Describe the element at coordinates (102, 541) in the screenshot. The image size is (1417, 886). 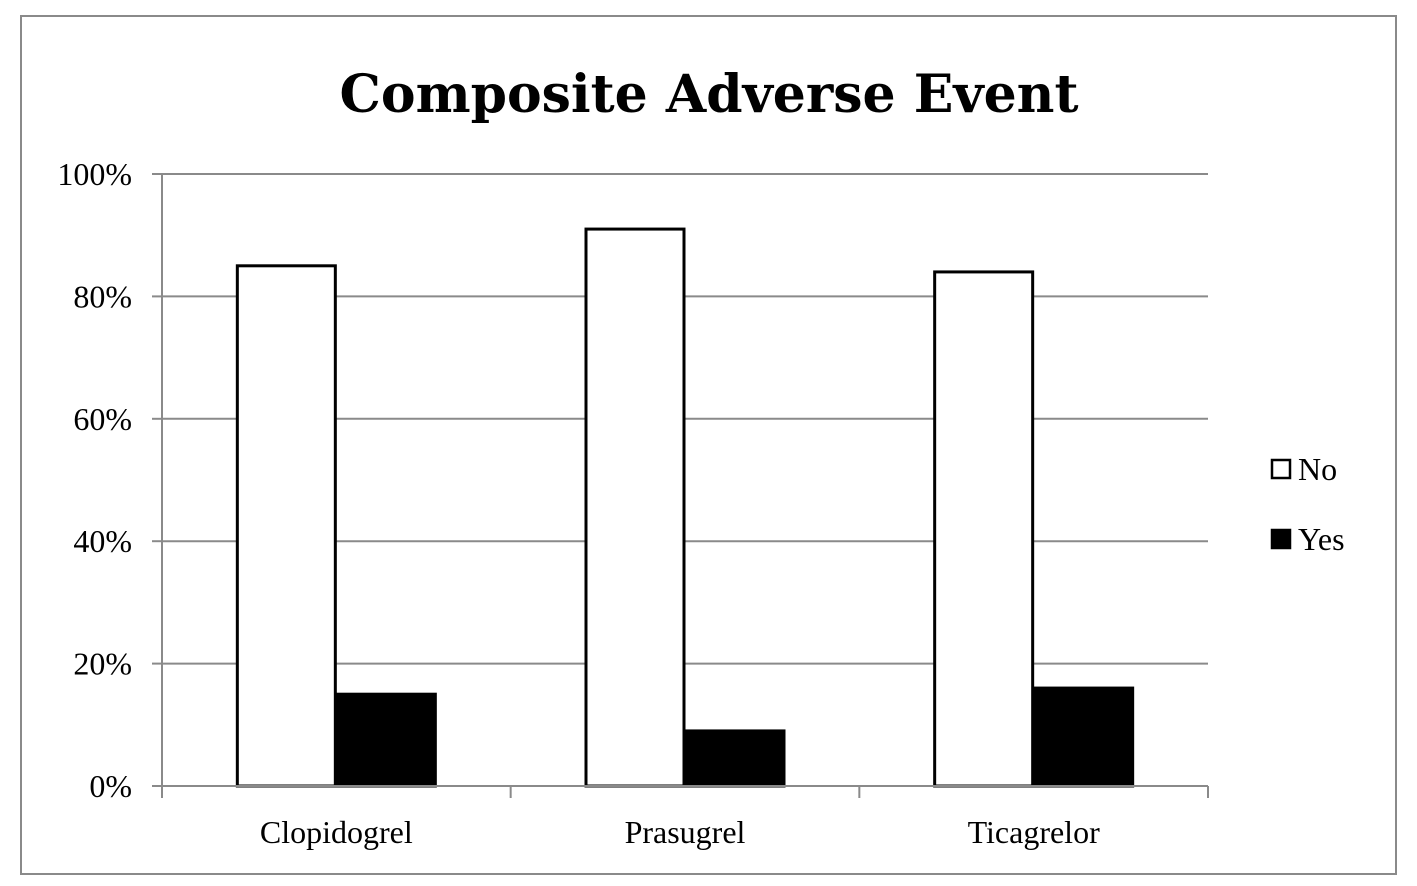
I see `y-tick-label: 40%` at that location.